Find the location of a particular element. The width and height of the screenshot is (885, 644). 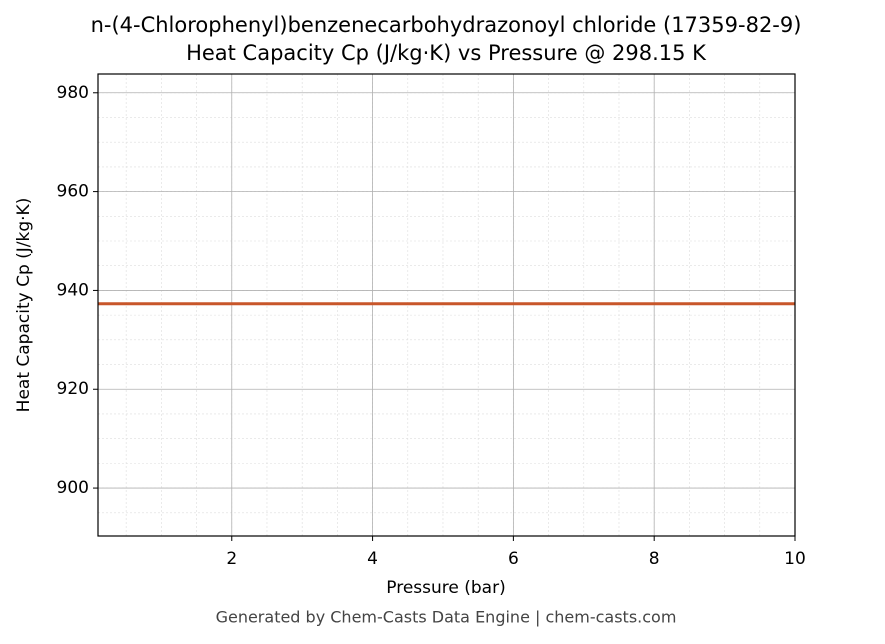

y-tick-label: 960 is located at coordinates (73, 192).